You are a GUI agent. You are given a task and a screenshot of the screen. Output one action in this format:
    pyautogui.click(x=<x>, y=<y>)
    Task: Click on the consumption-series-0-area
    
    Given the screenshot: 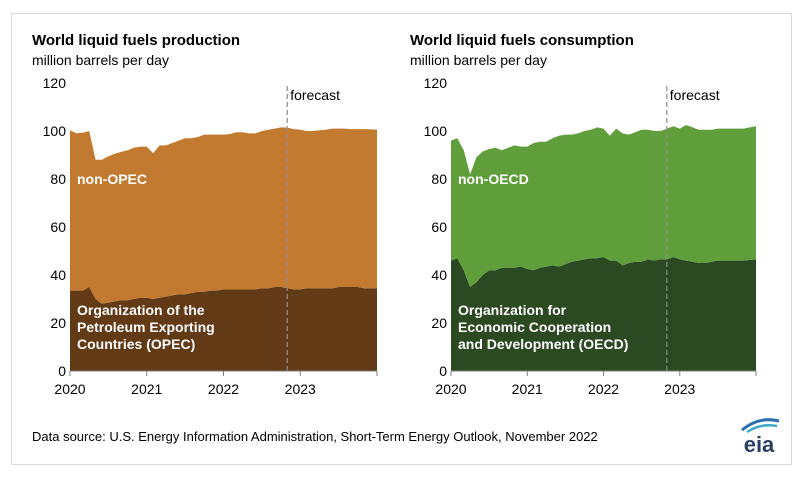 What is the action you would take?
    pyautogui.click(x=603, y=314)
    